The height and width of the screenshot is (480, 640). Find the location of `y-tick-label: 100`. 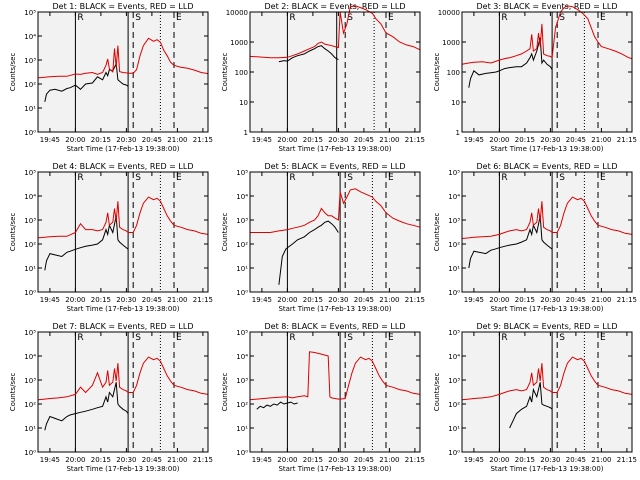

y-tick-label: 100 is located at coordinates (241, 73).